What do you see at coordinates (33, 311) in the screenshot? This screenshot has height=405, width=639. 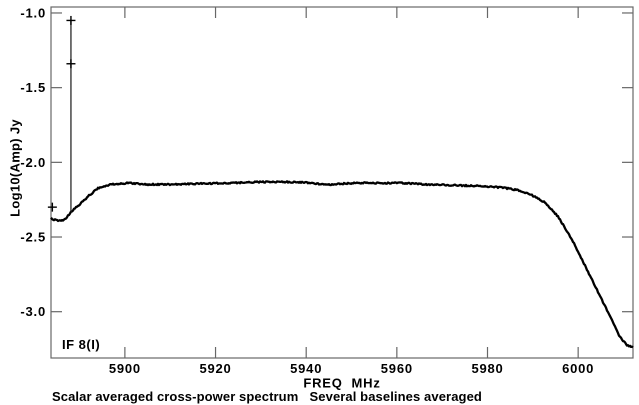 I see `y-tick-label: -3.0` at bounding box center [33, 311].